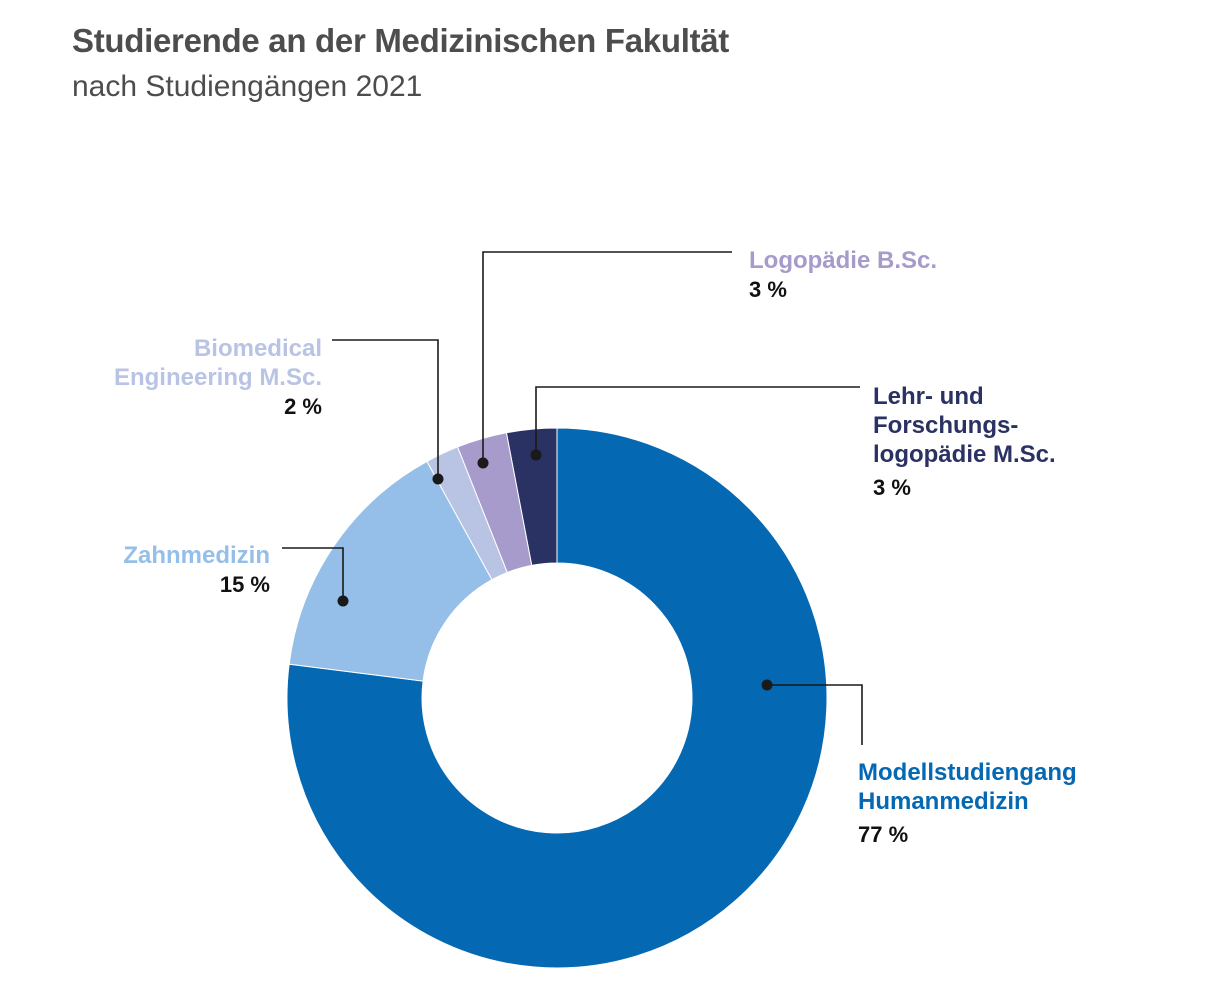  Describe the element at coordinates (217, 377) in the screenshot. I see `label-biomedical-line-2: Engineering M.Sc.` at that location.